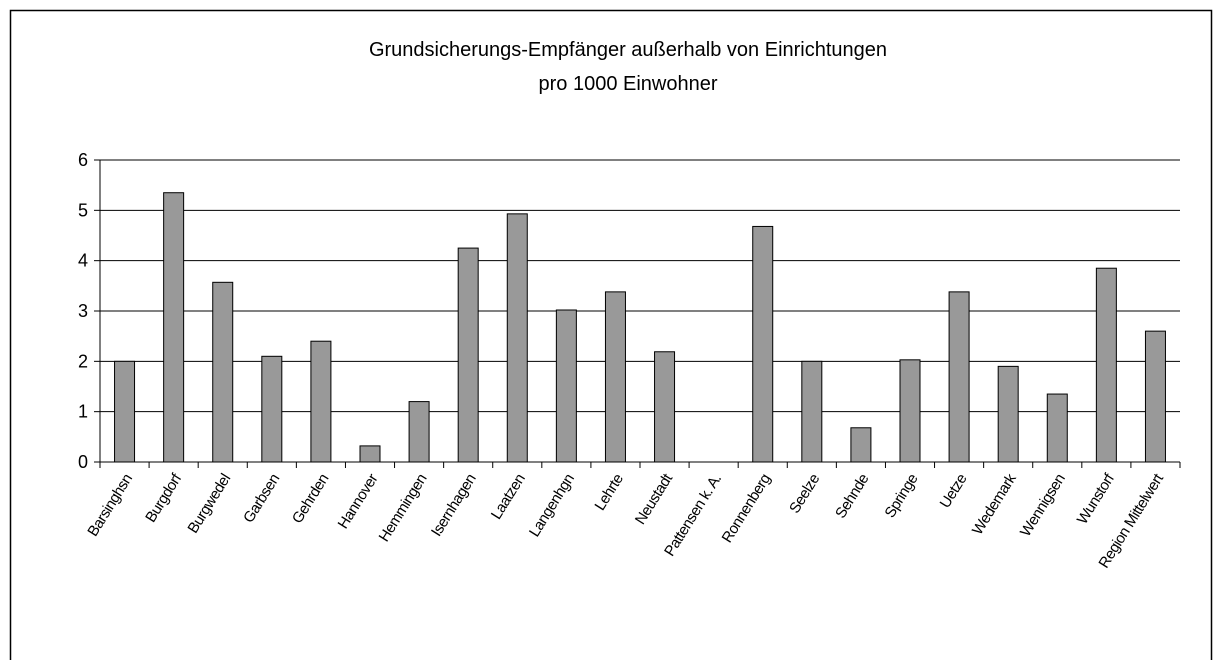  Describe the element at coordinates (210, 503) in the screenshot. I see `x-tick-label: Burgwedel` at that location.